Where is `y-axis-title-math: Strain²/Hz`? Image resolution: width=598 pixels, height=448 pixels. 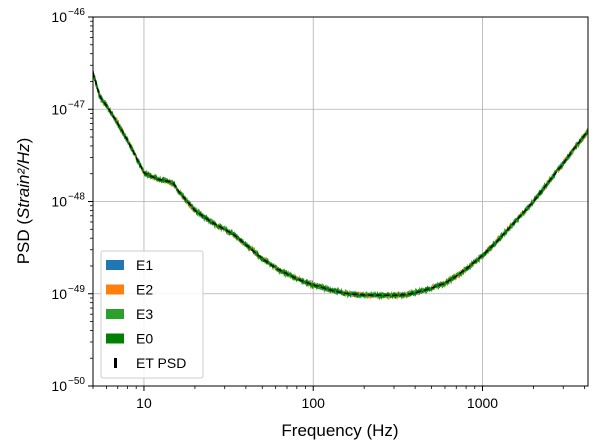
y-axis-title-math: Strain²/Hz is located at coordinates (23, 181).